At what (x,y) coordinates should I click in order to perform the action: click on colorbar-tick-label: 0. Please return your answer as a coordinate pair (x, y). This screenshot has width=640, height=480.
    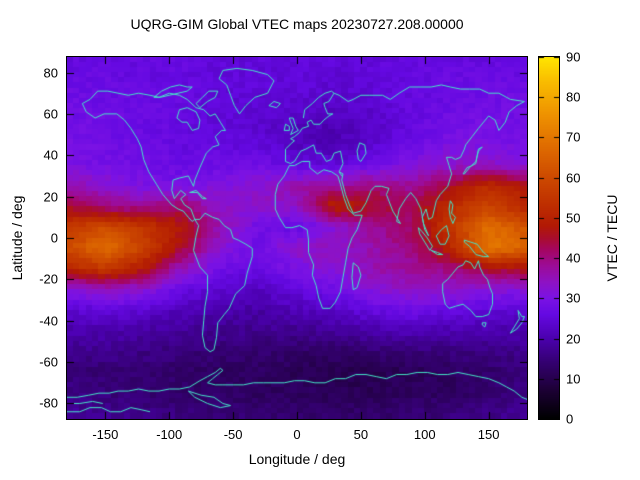
    Looking at the image, I should click on (570, 419).